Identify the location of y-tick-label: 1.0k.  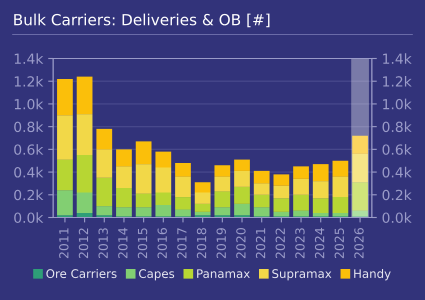
(29, 104).